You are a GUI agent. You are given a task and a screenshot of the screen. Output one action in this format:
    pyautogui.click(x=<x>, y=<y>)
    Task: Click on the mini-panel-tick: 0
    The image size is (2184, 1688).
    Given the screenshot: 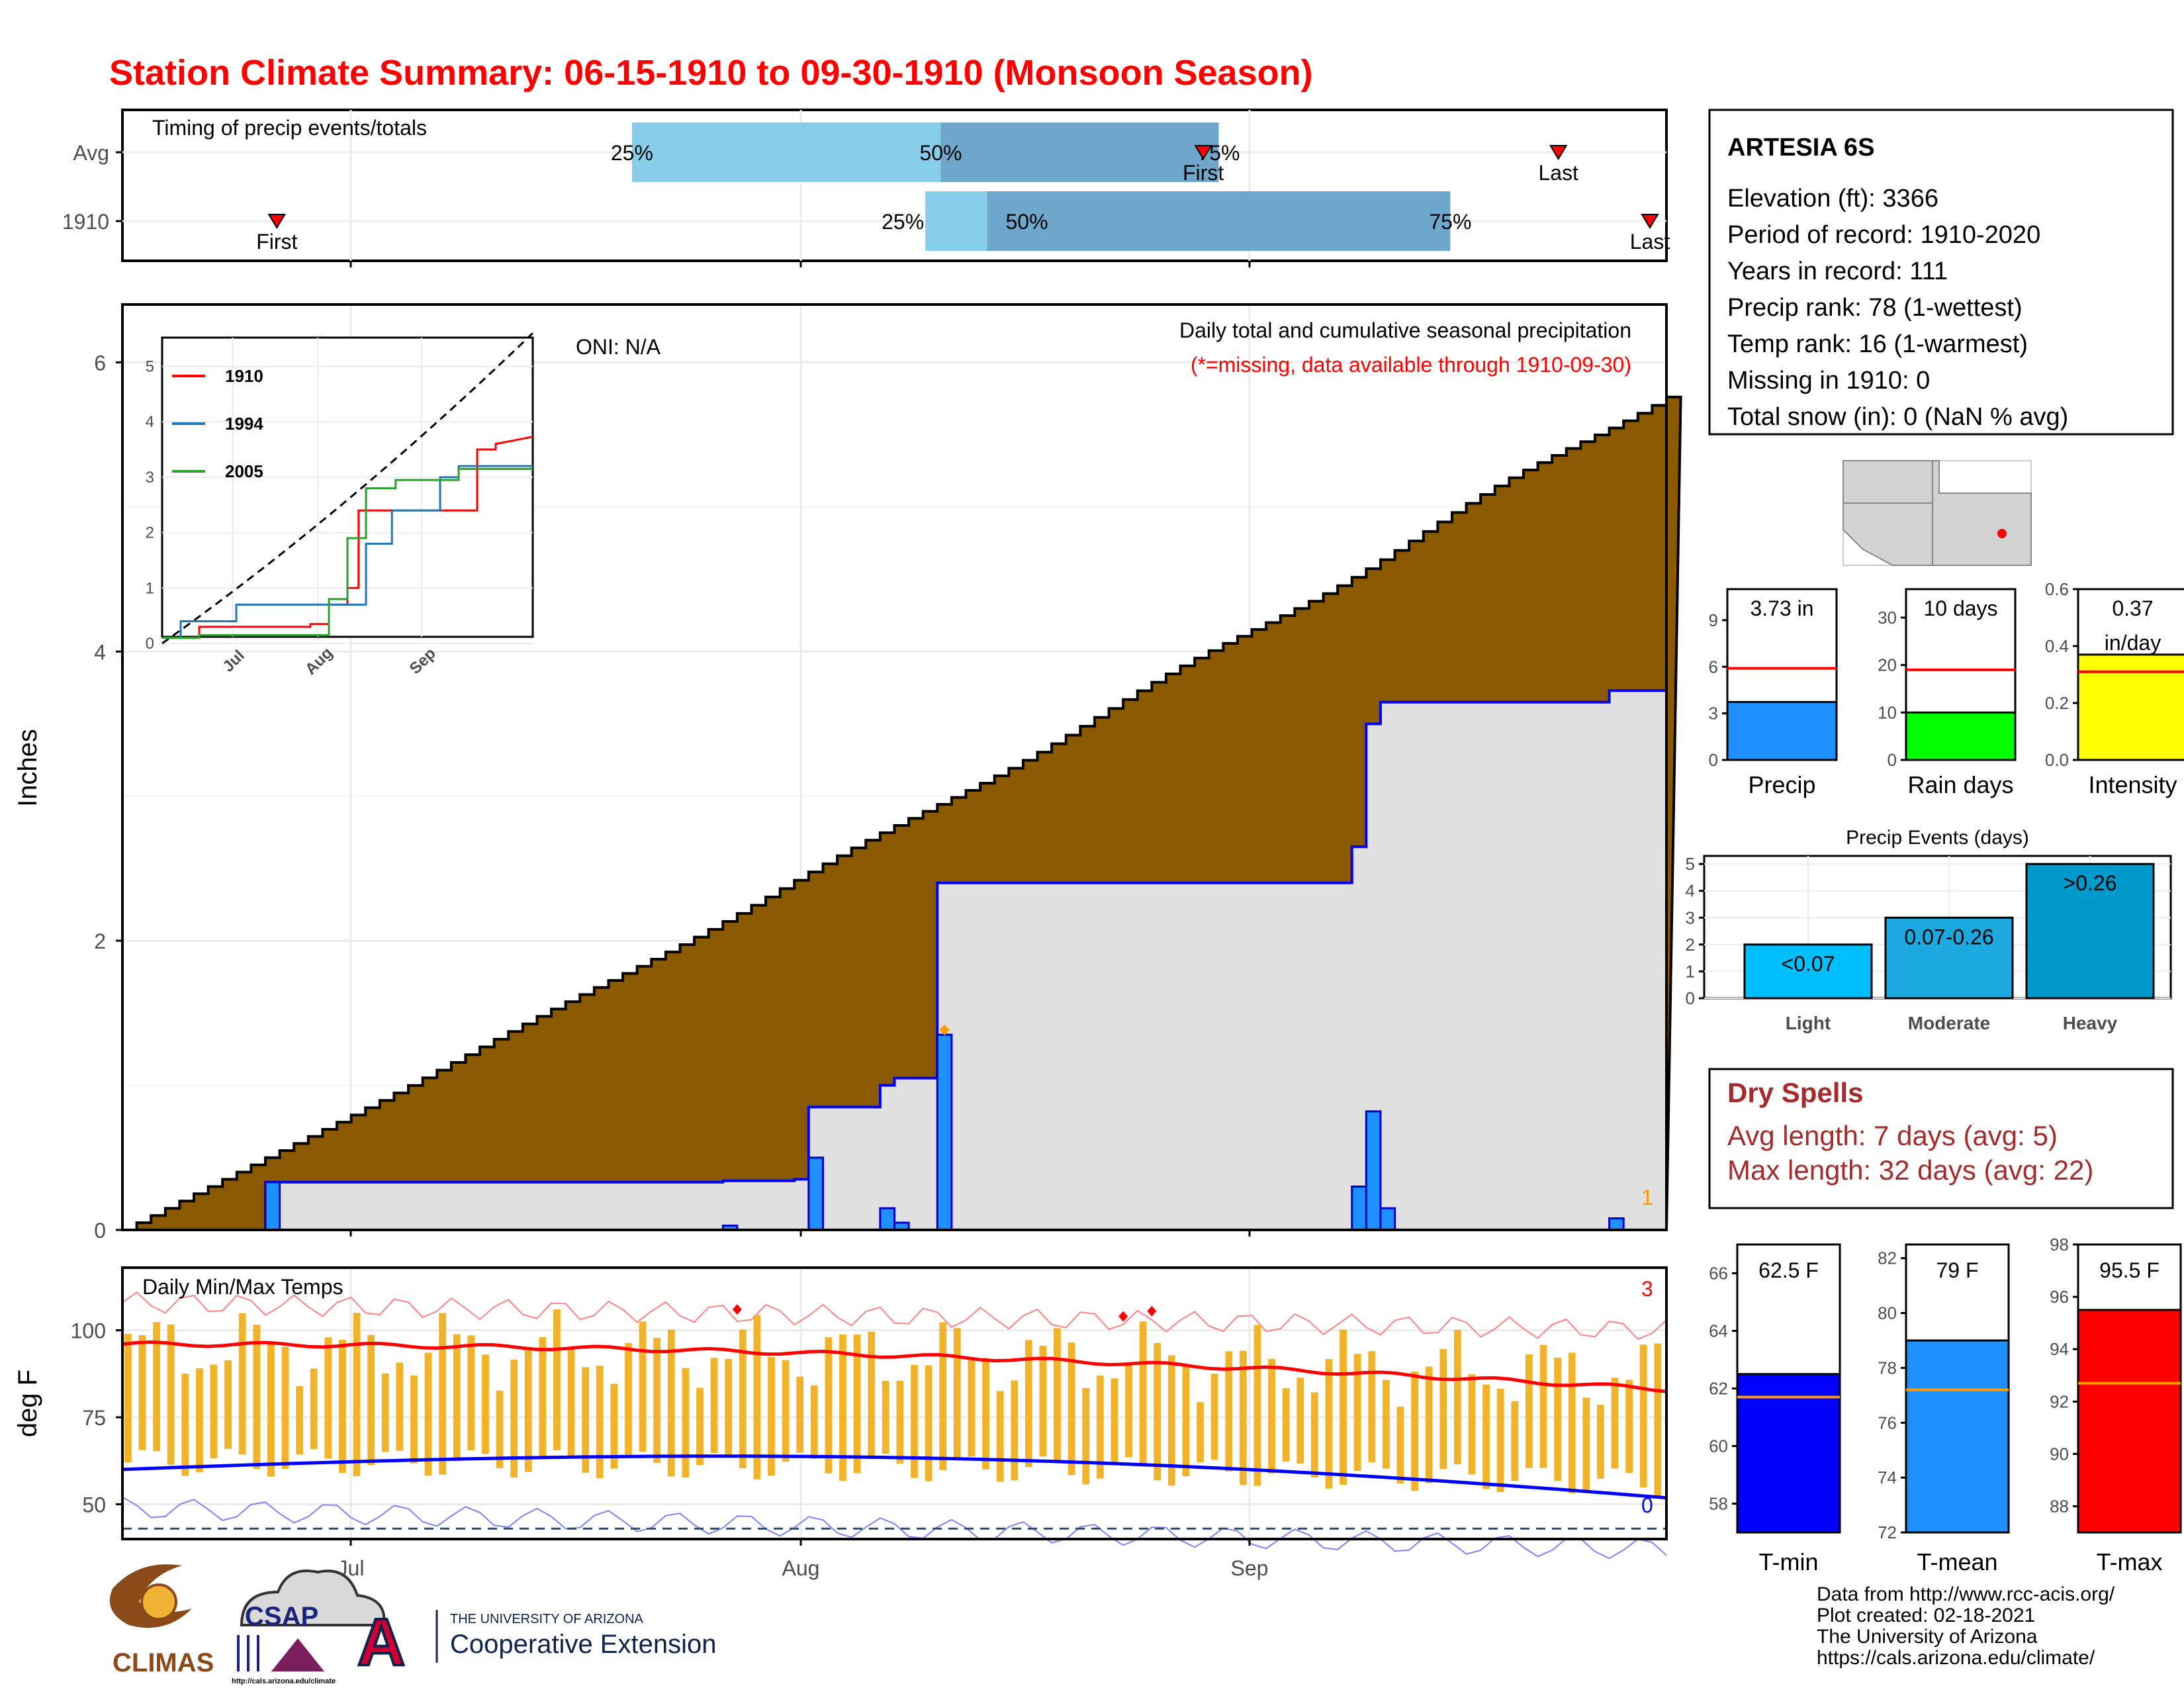 What is the action you would take?
    pyautogui.click(x=1892, y=760)
    